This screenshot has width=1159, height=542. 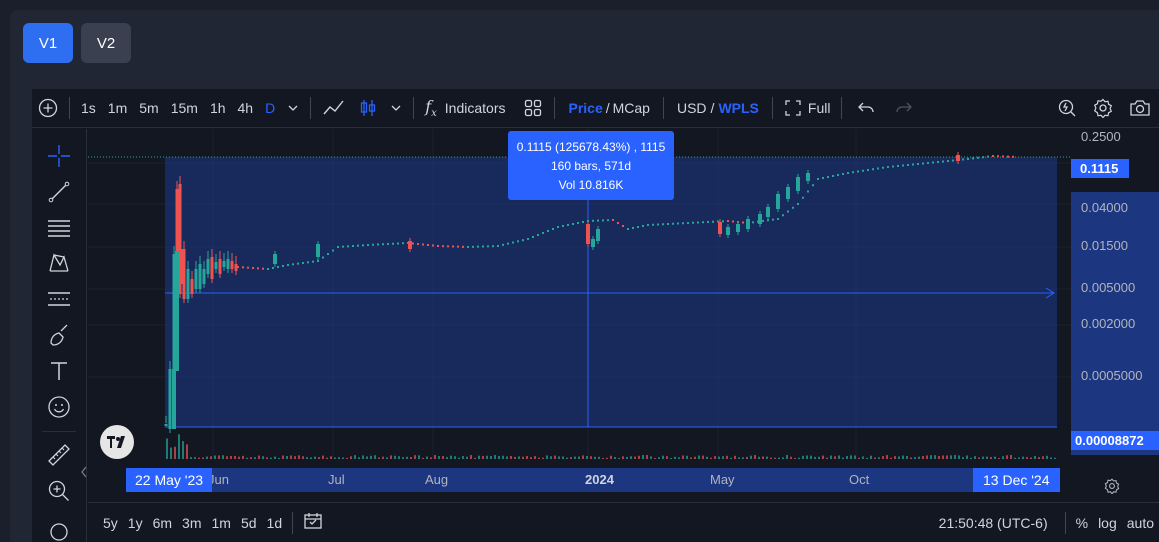 I want to click on mcap-option: MCap, so click(x=631, y=108).